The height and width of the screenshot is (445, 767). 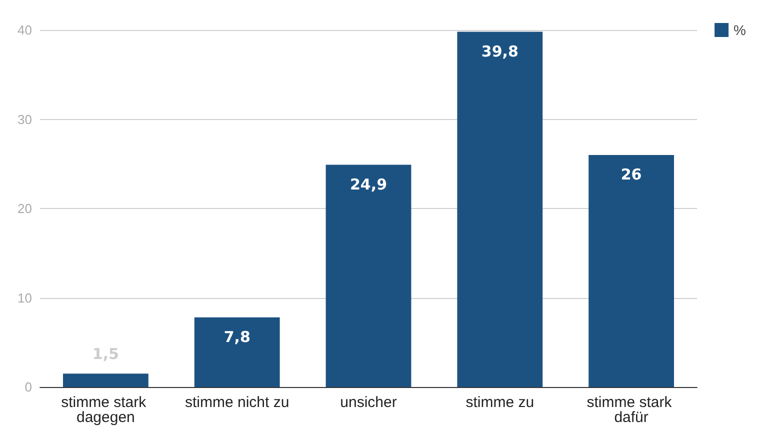 What do you see at coordinates (25, 119) in the screenshot?
I see `y-tick-label: 30` at bounding box center [25, 119].